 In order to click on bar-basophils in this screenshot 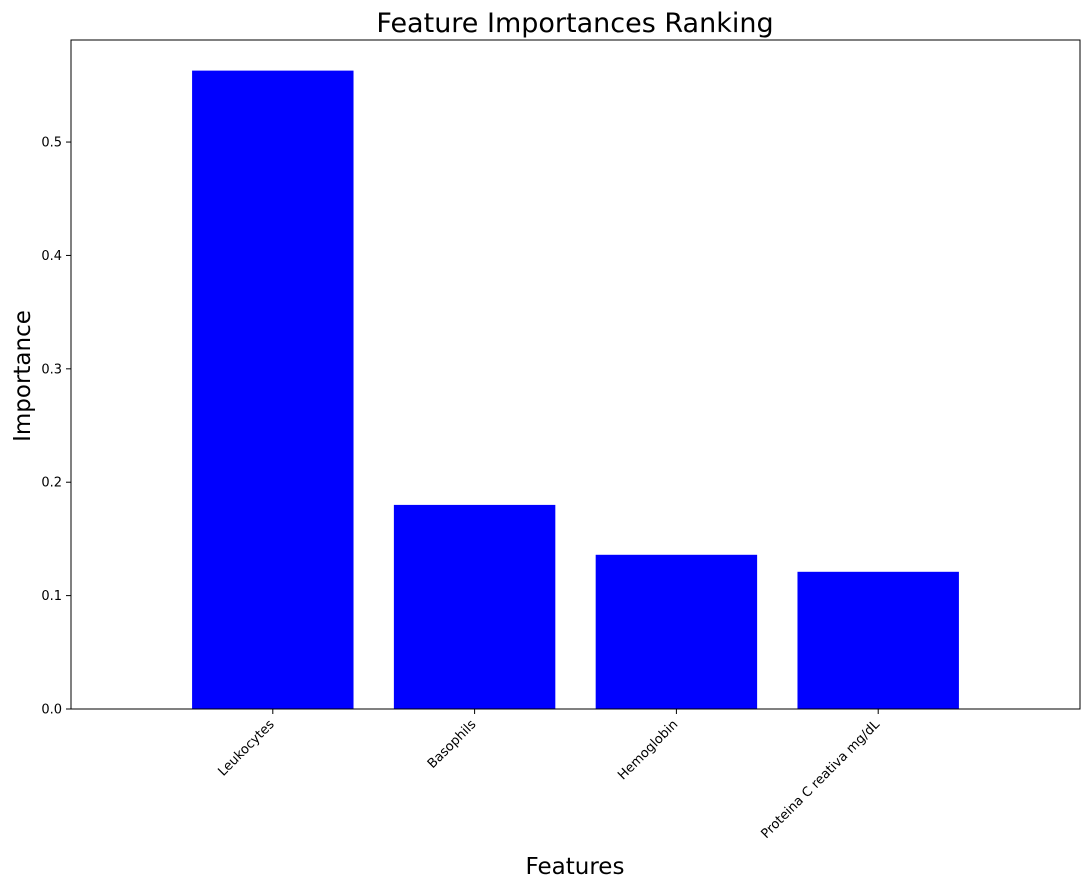, I will do `click(474, 606)`.